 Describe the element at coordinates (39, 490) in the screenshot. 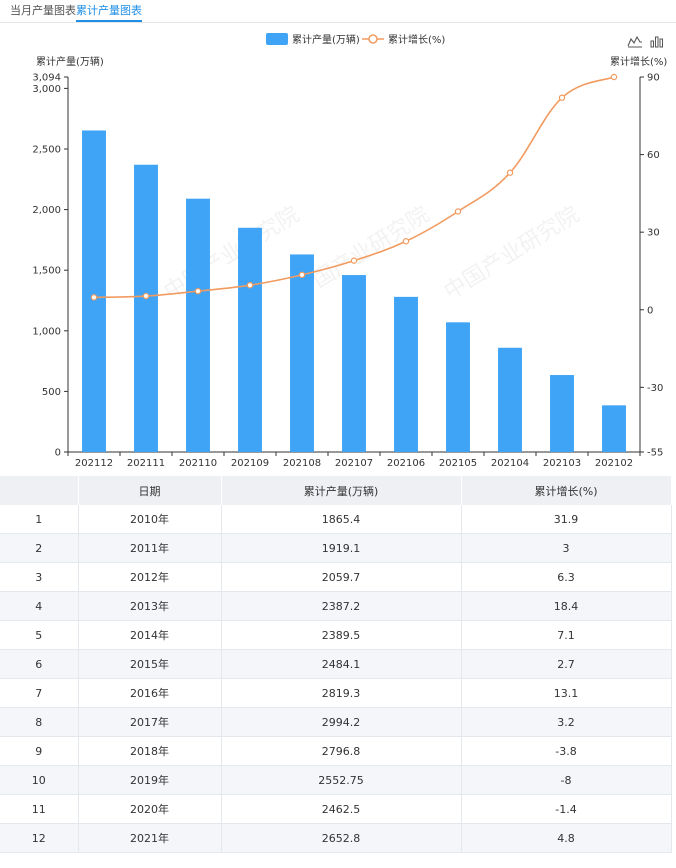

I see `table-header-index` at that location.